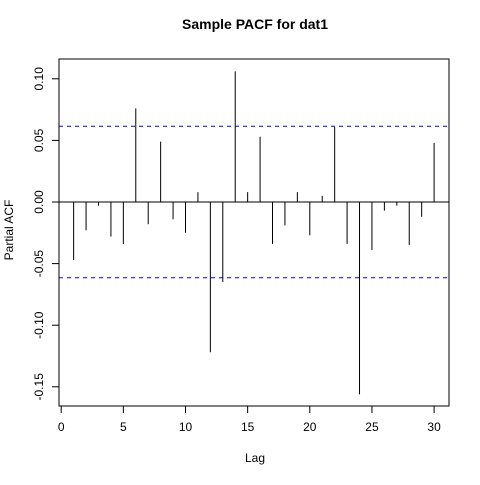  Describe the element at coordinates (248, 427) in the screenshot. I see `x-tick-label-15: 15` at that location.